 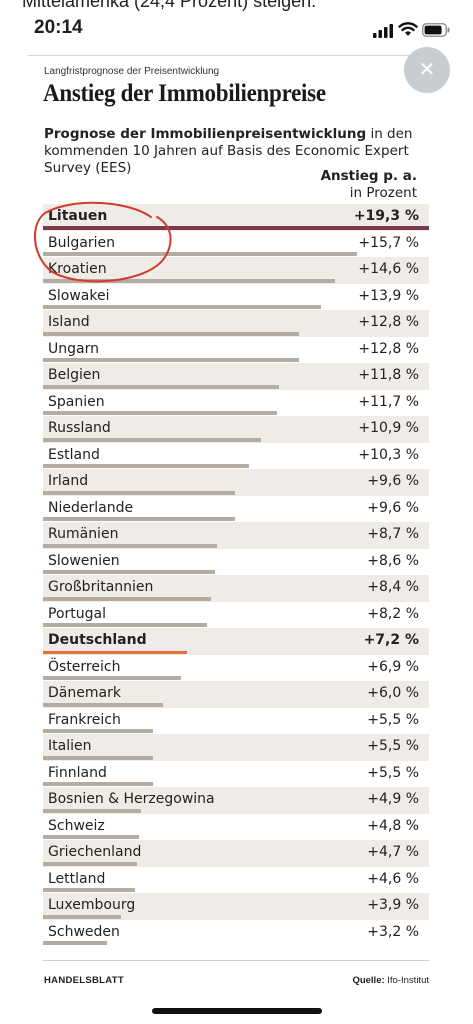 I want to click on value-label: +14,6 %, so click(x=388, y=269).